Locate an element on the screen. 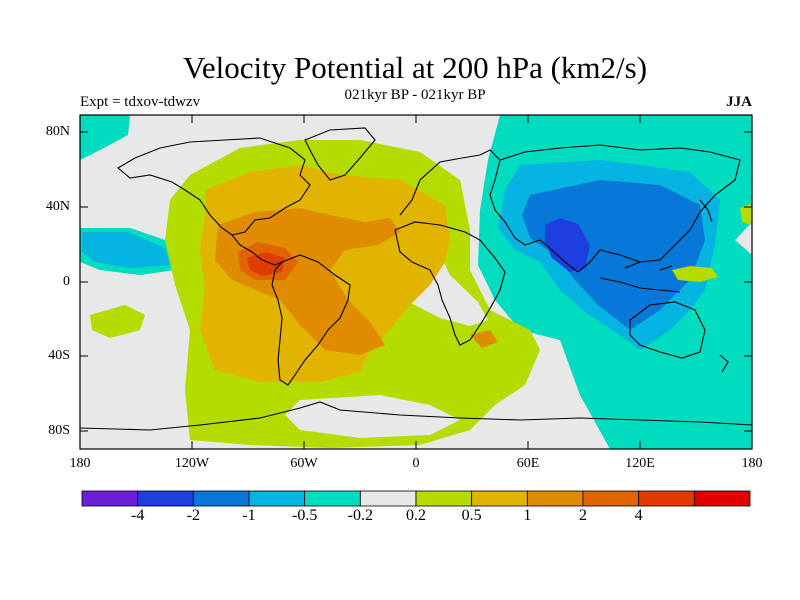  coastline-antarctica is located at coordinates (416, 416).